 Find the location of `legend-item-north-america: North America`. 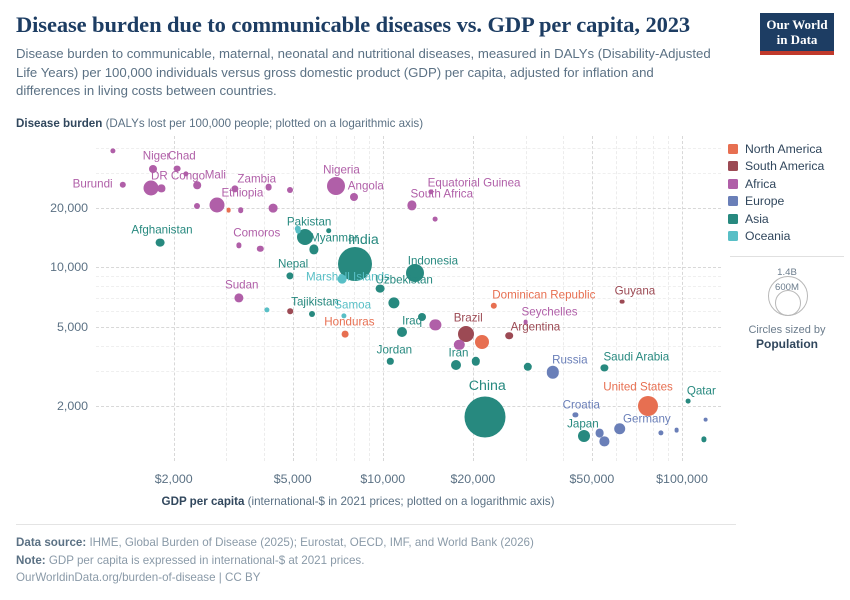

legend-item-north-america: North America is located at coordinates (787, 149).